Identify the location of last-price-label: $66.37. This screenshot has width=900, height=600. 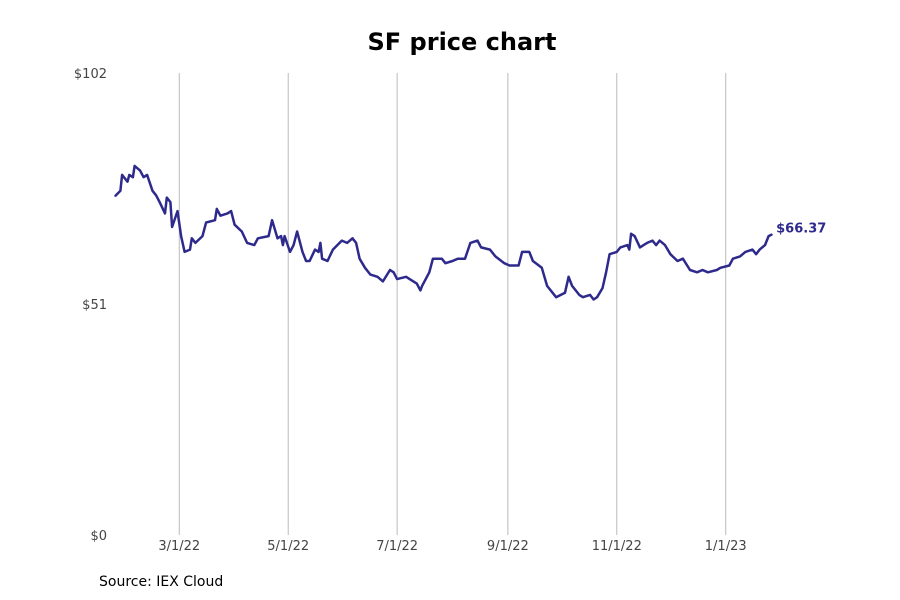
(801, 228).